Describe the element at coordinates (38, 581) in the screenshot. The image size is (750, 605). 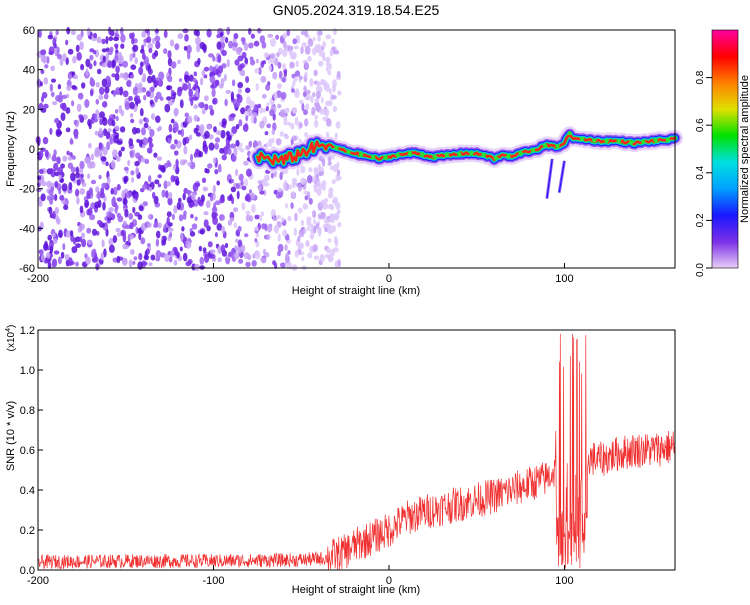
I see `snr-x-tick-label: -200` at that location.